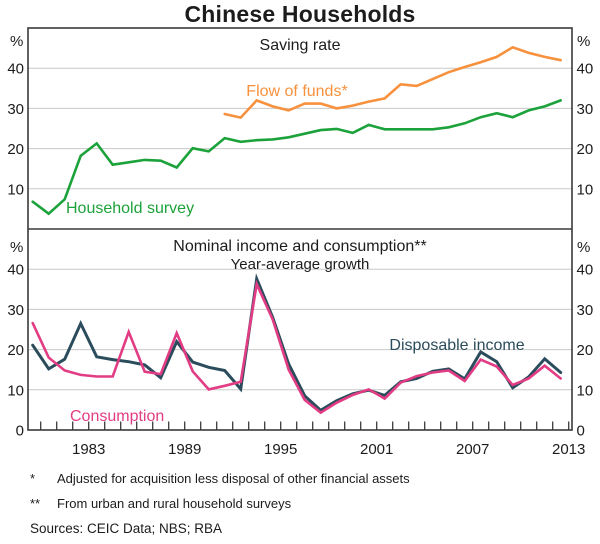 The width and height of the screenshot is (600, 544). What do you see at coordinates (296, 91) in the screenshot?
I see `series-label-flow-of-funds: Flow of funds*` at bounding box center [296, 91].